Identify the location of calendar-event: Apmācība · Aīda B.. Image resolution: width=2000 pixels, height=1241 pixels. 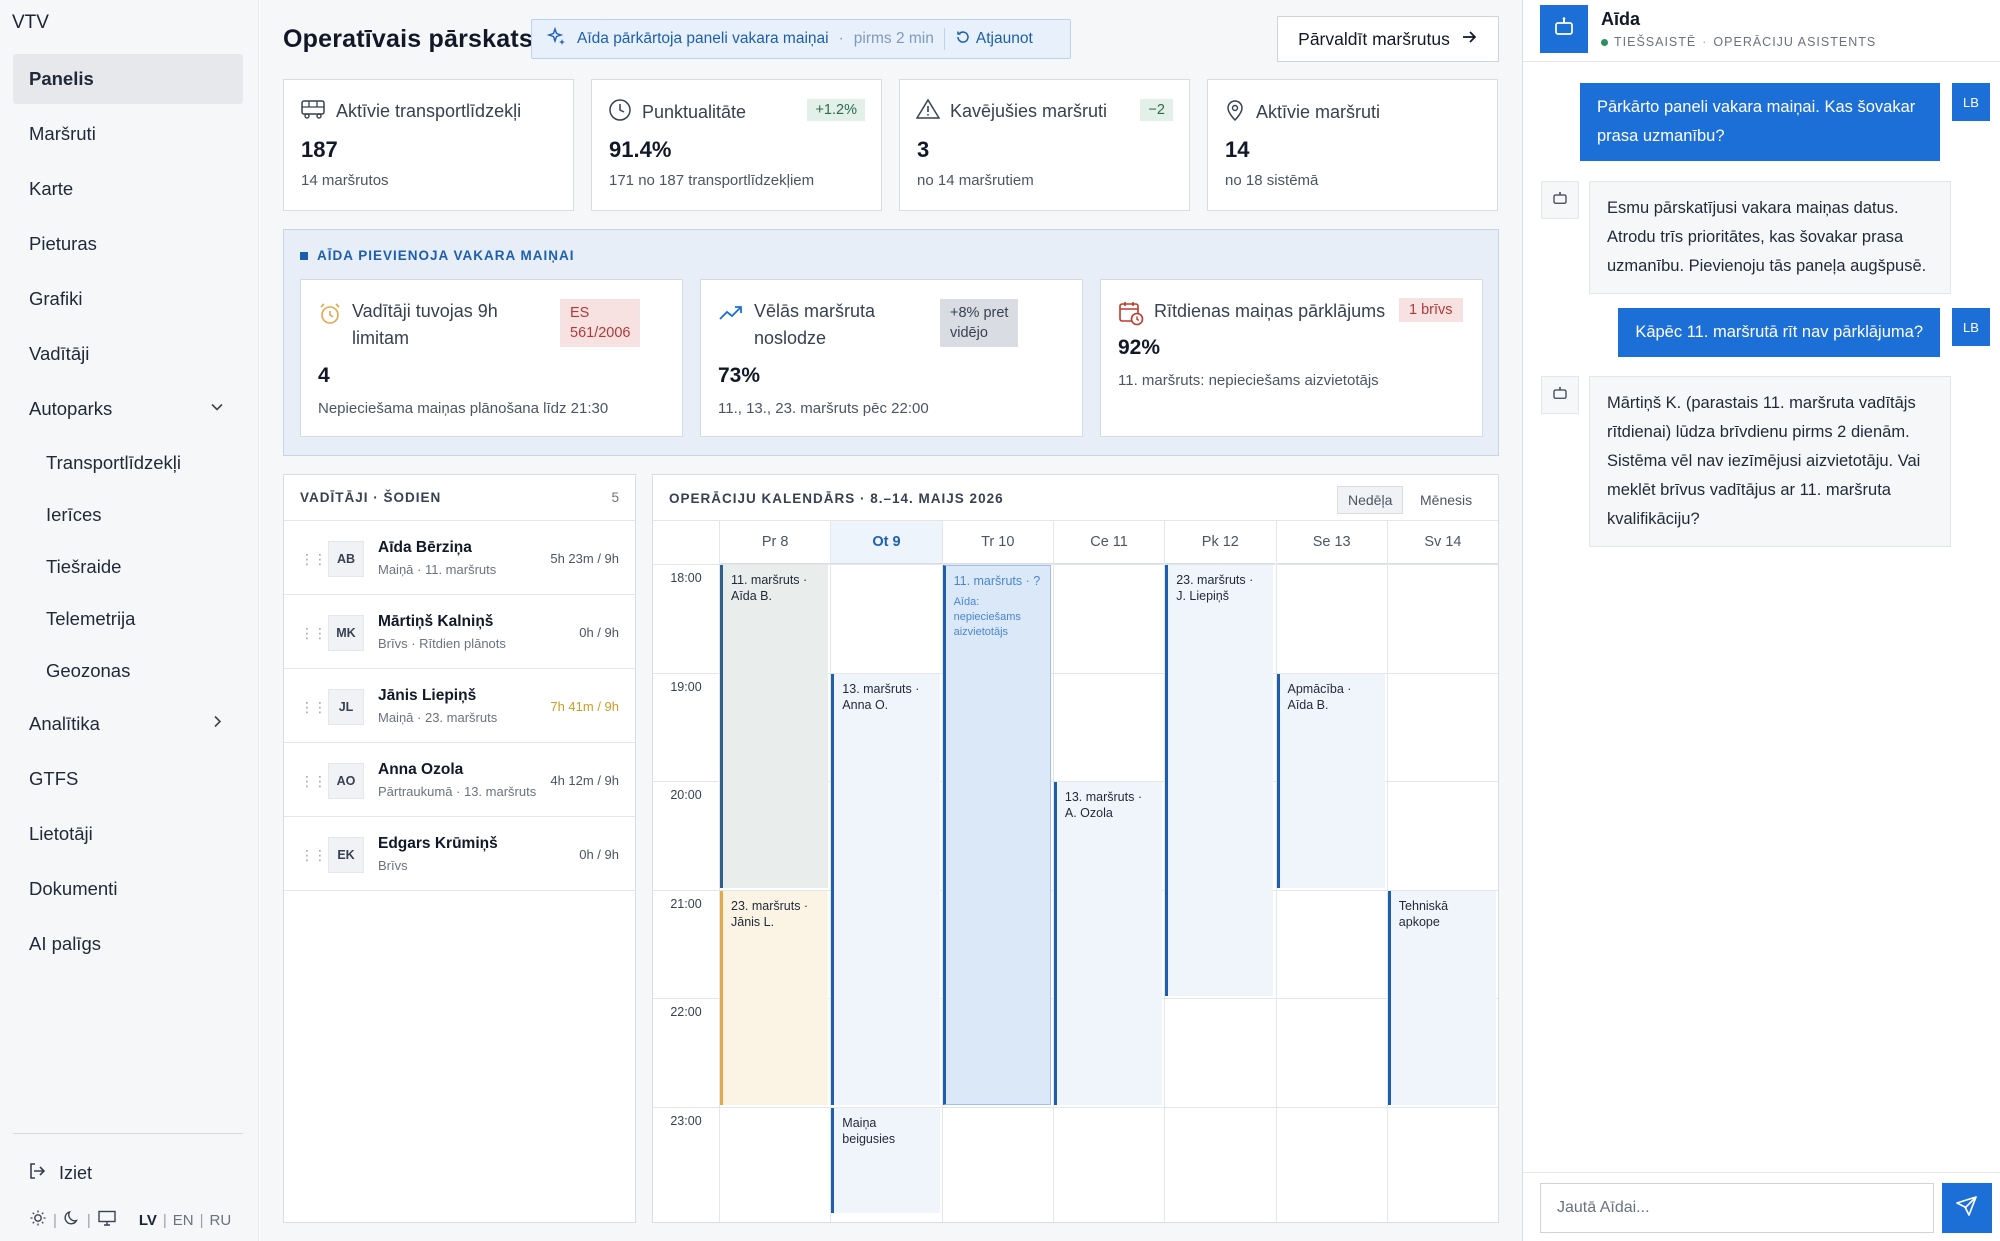
(1330, 780).